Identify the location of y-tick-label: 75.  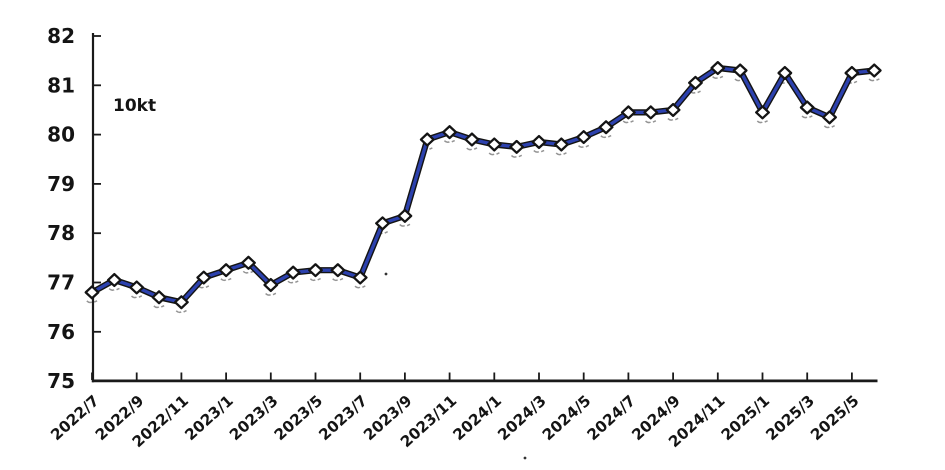
(61, 381).